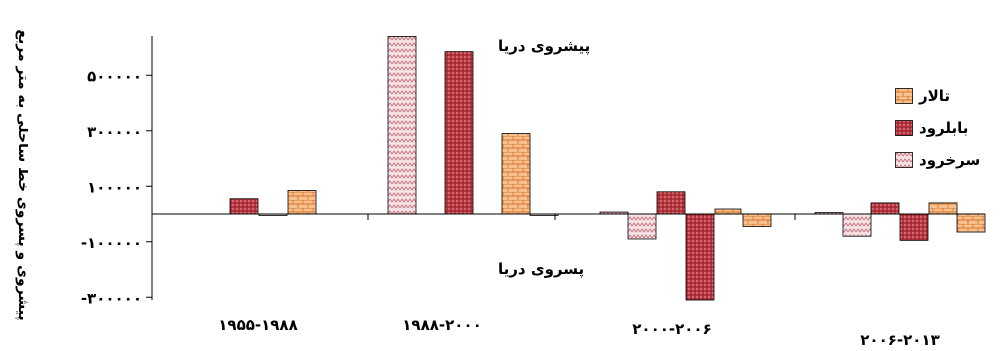 This screenshot has height=351, width=1001. What do you see at coordinates (111, 243) in the screenshot?
I see `y-tick-label: -۱۰۰۰۰۰` at bounding box center [111, 243].